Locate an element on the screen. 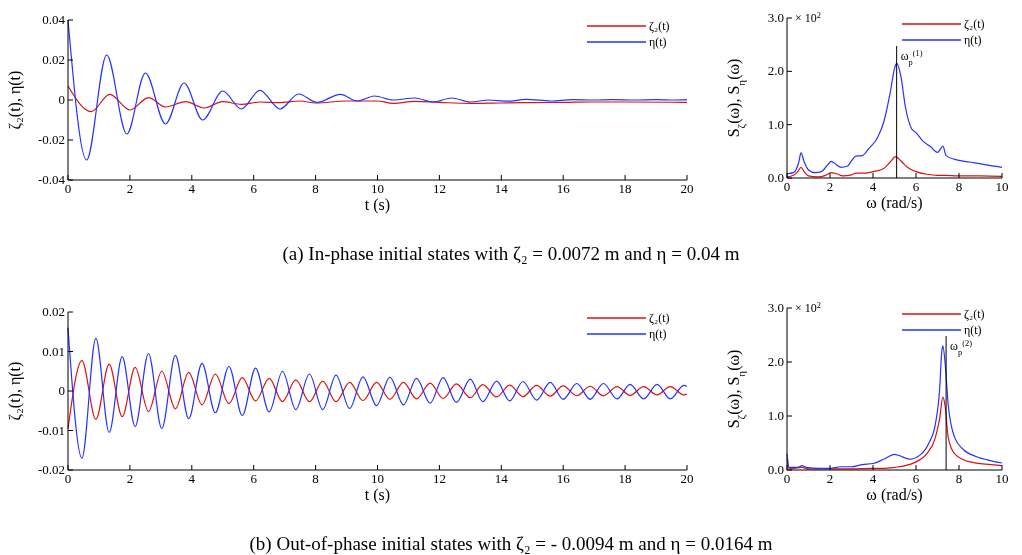 The width and height of the screenshot is (1022, 555). y-tick-label: 0.01 is located at coordinates (53, 351).